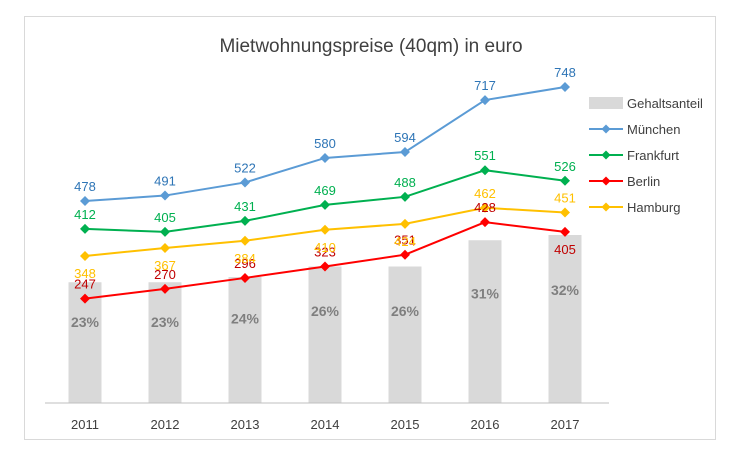  I want to click on data-label-berlin-2017: 405, so click(565, 249).